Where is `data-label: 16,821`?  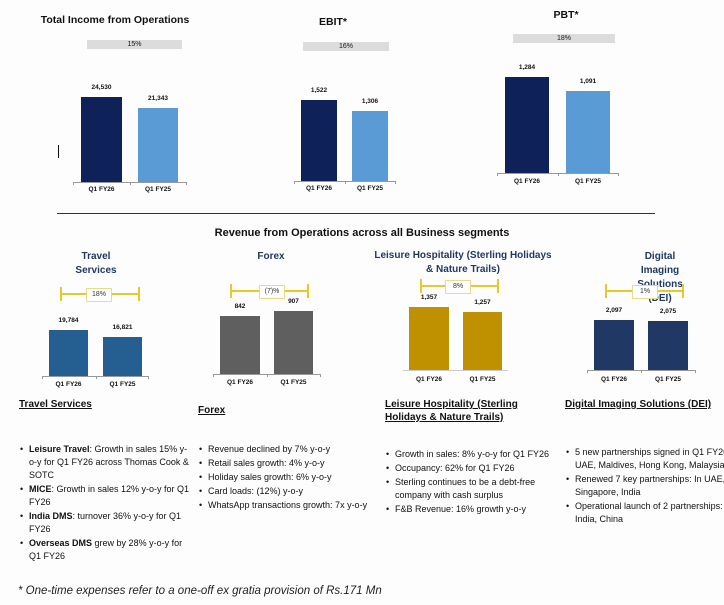
data-label: 16,821 is located at coordinates (122, 327).